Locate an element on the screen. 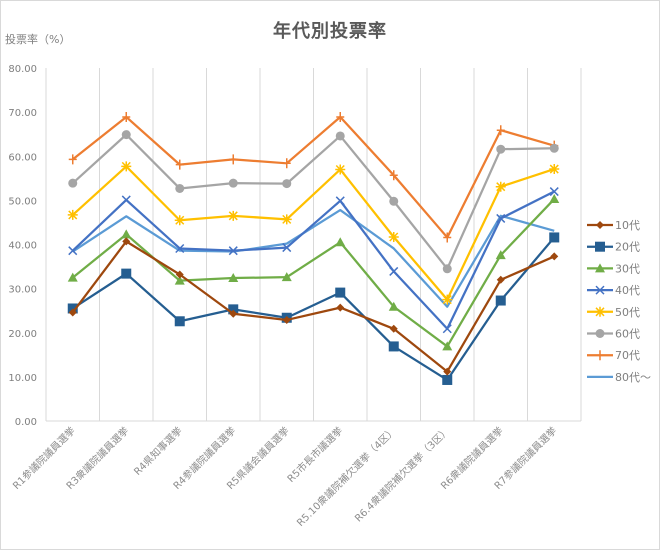 The width and height of the screenshot is (660, 551). x-category-label: R4県知事選挙 is located at coordinates (158, 451).